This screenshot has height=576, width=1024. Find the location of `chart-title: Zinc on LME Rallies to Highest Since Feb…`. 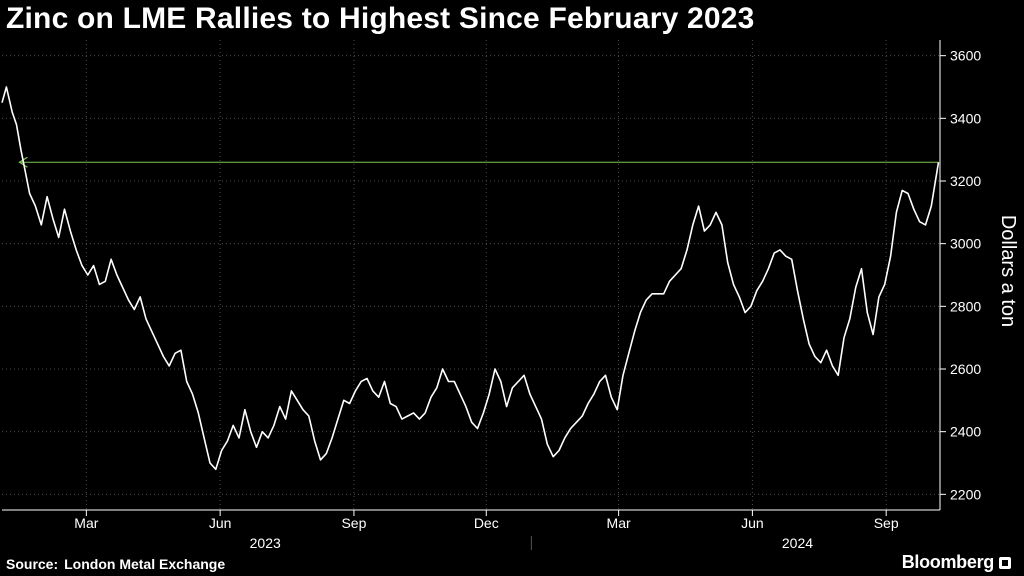

chart-title: Zinc on LME Rallies to Highest Since Feb… is located at coordinates (380, 18).